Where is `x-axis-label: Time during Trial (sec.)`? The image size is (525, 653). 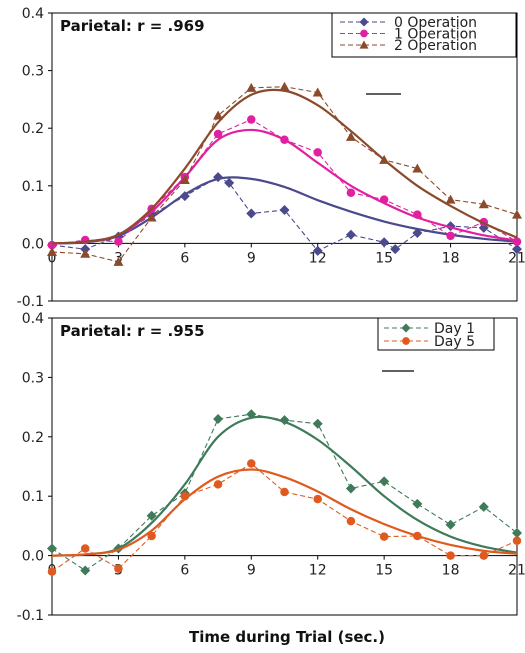
x-axis-label: Time during Trial (sec.) is located at coordinates (287, 637).